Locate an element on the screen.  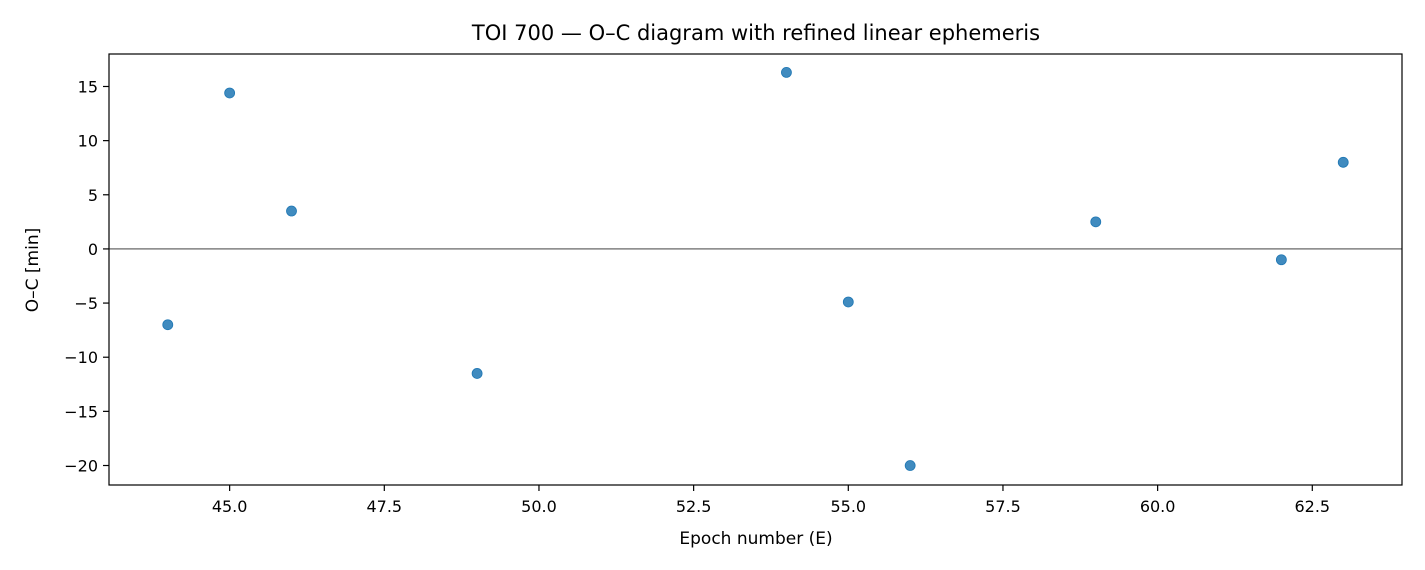
x-tick-label: 45.0 is located at coordinates (230, 506).